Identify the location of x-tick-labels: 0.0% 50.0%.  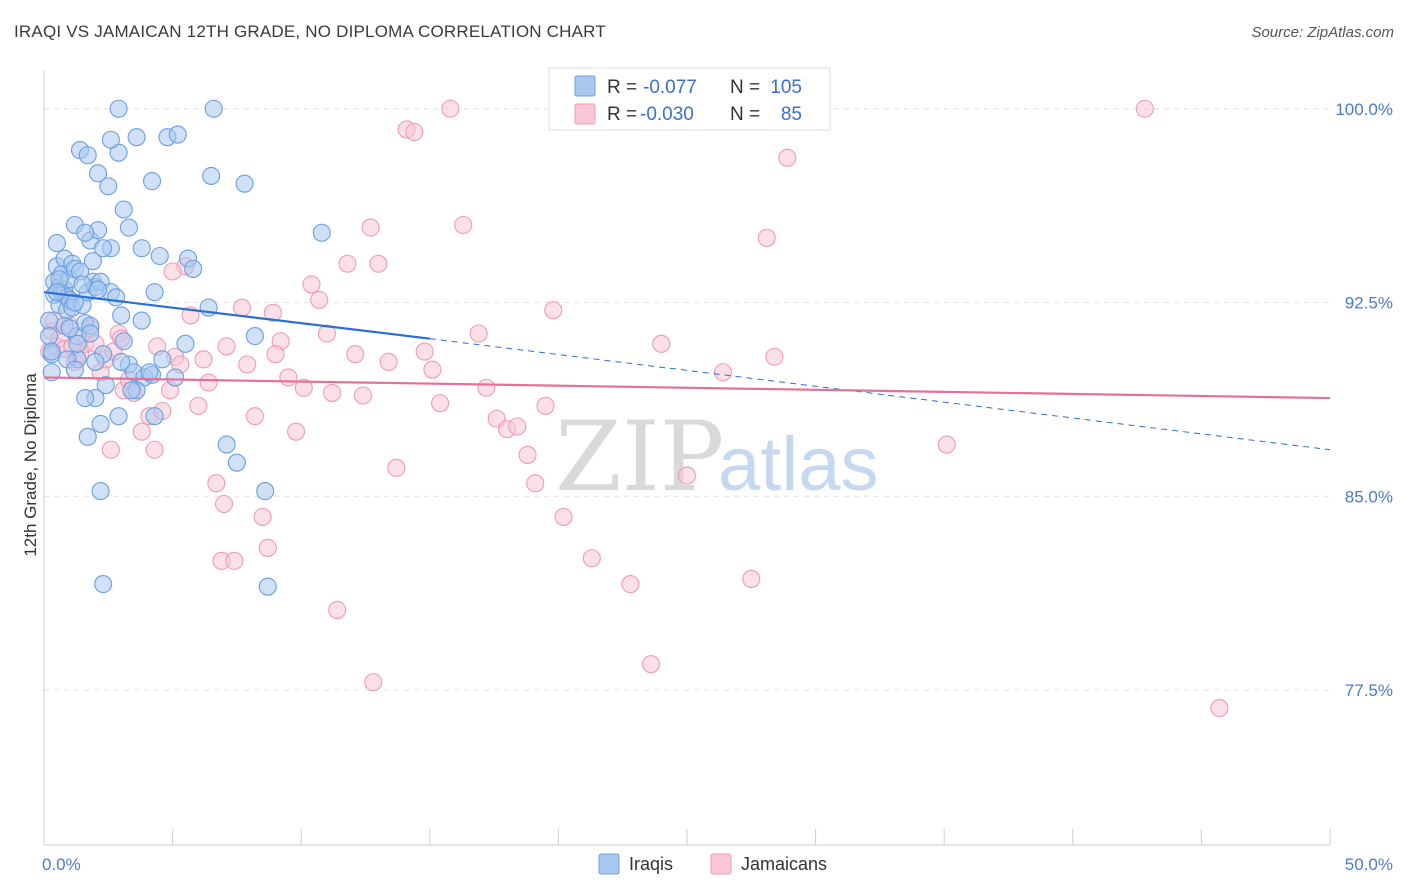
(717, 864).